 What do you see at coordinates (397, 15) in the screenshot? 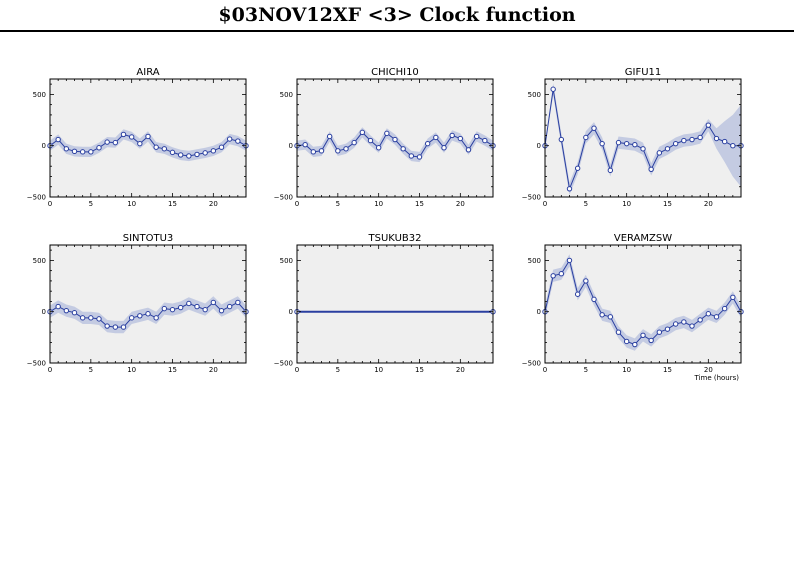
I see `page-title: $03NOV12XF <3> Clock function` at bounding box center [397, 15].